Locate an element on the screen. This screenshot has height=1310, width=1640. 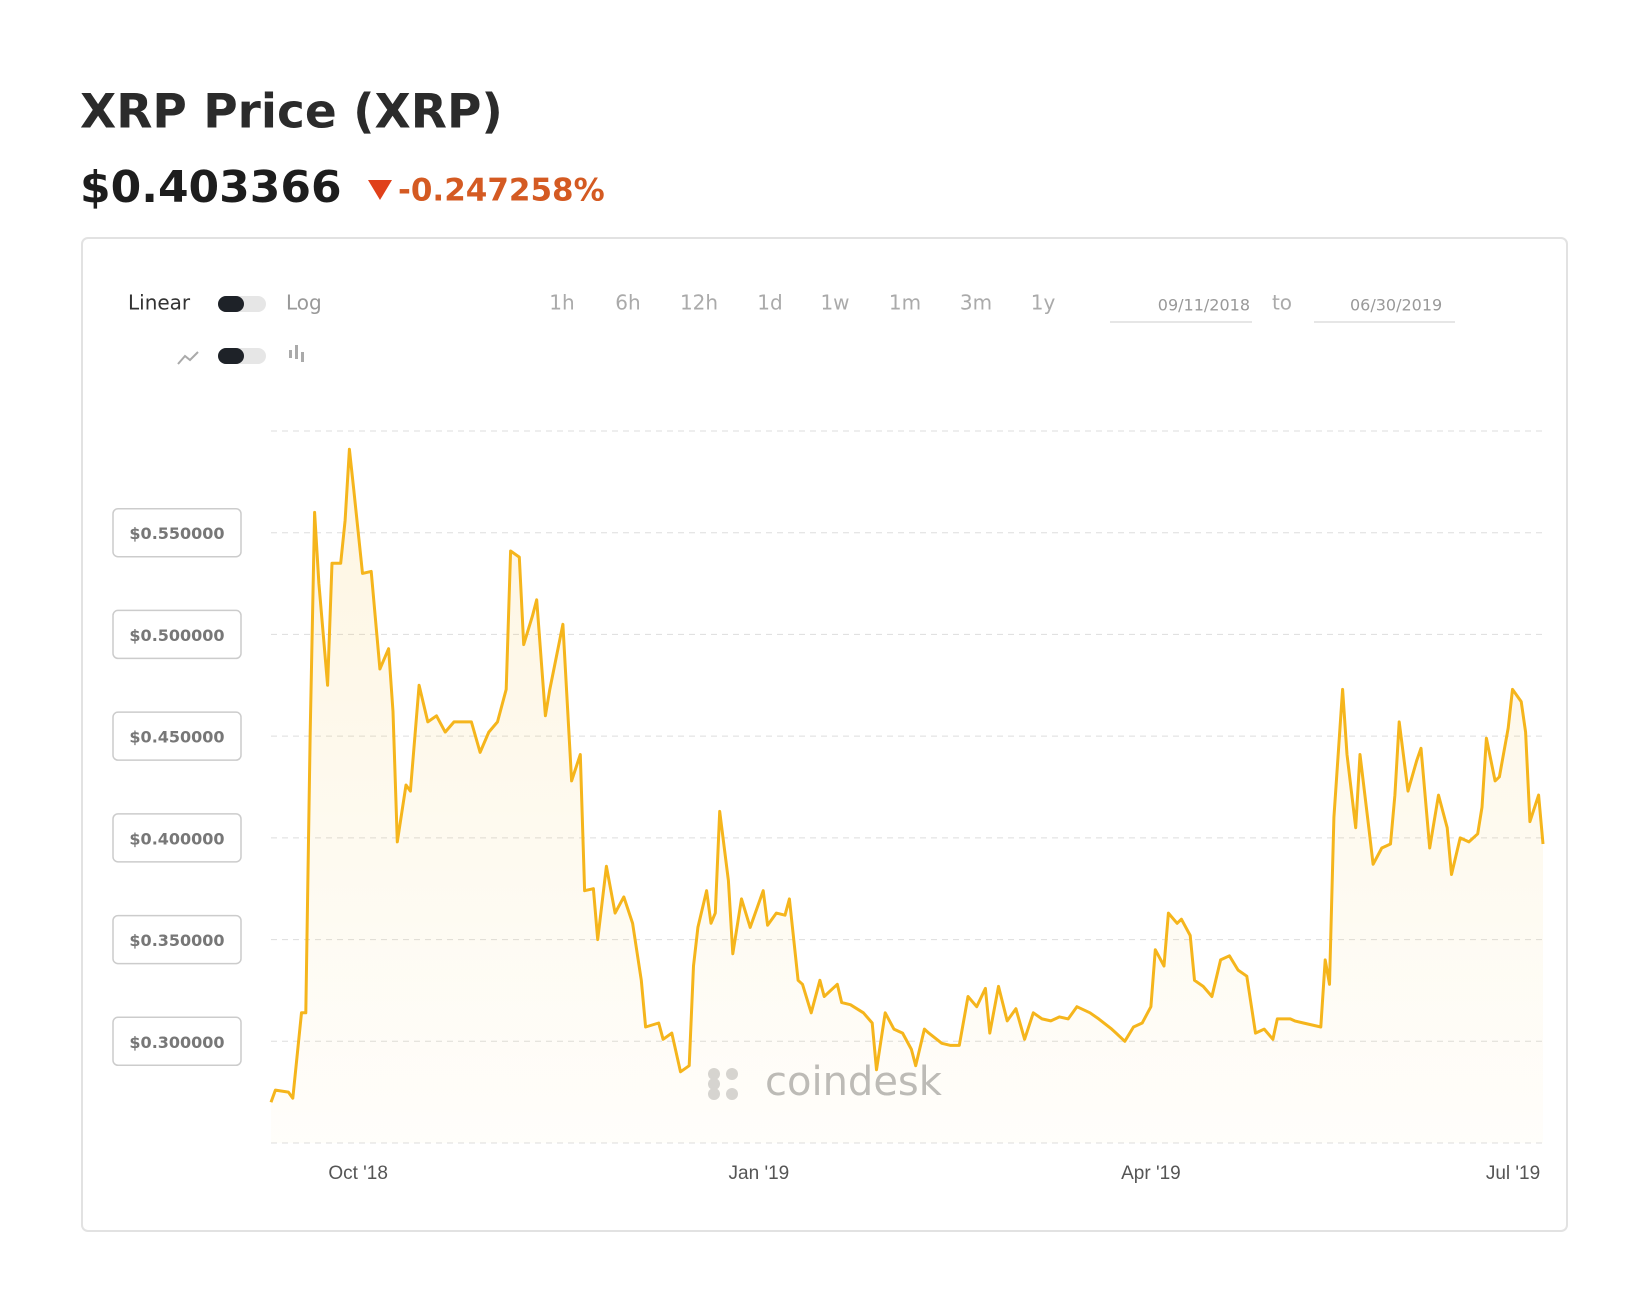
down-arrow is located at coordinates (380, 190).